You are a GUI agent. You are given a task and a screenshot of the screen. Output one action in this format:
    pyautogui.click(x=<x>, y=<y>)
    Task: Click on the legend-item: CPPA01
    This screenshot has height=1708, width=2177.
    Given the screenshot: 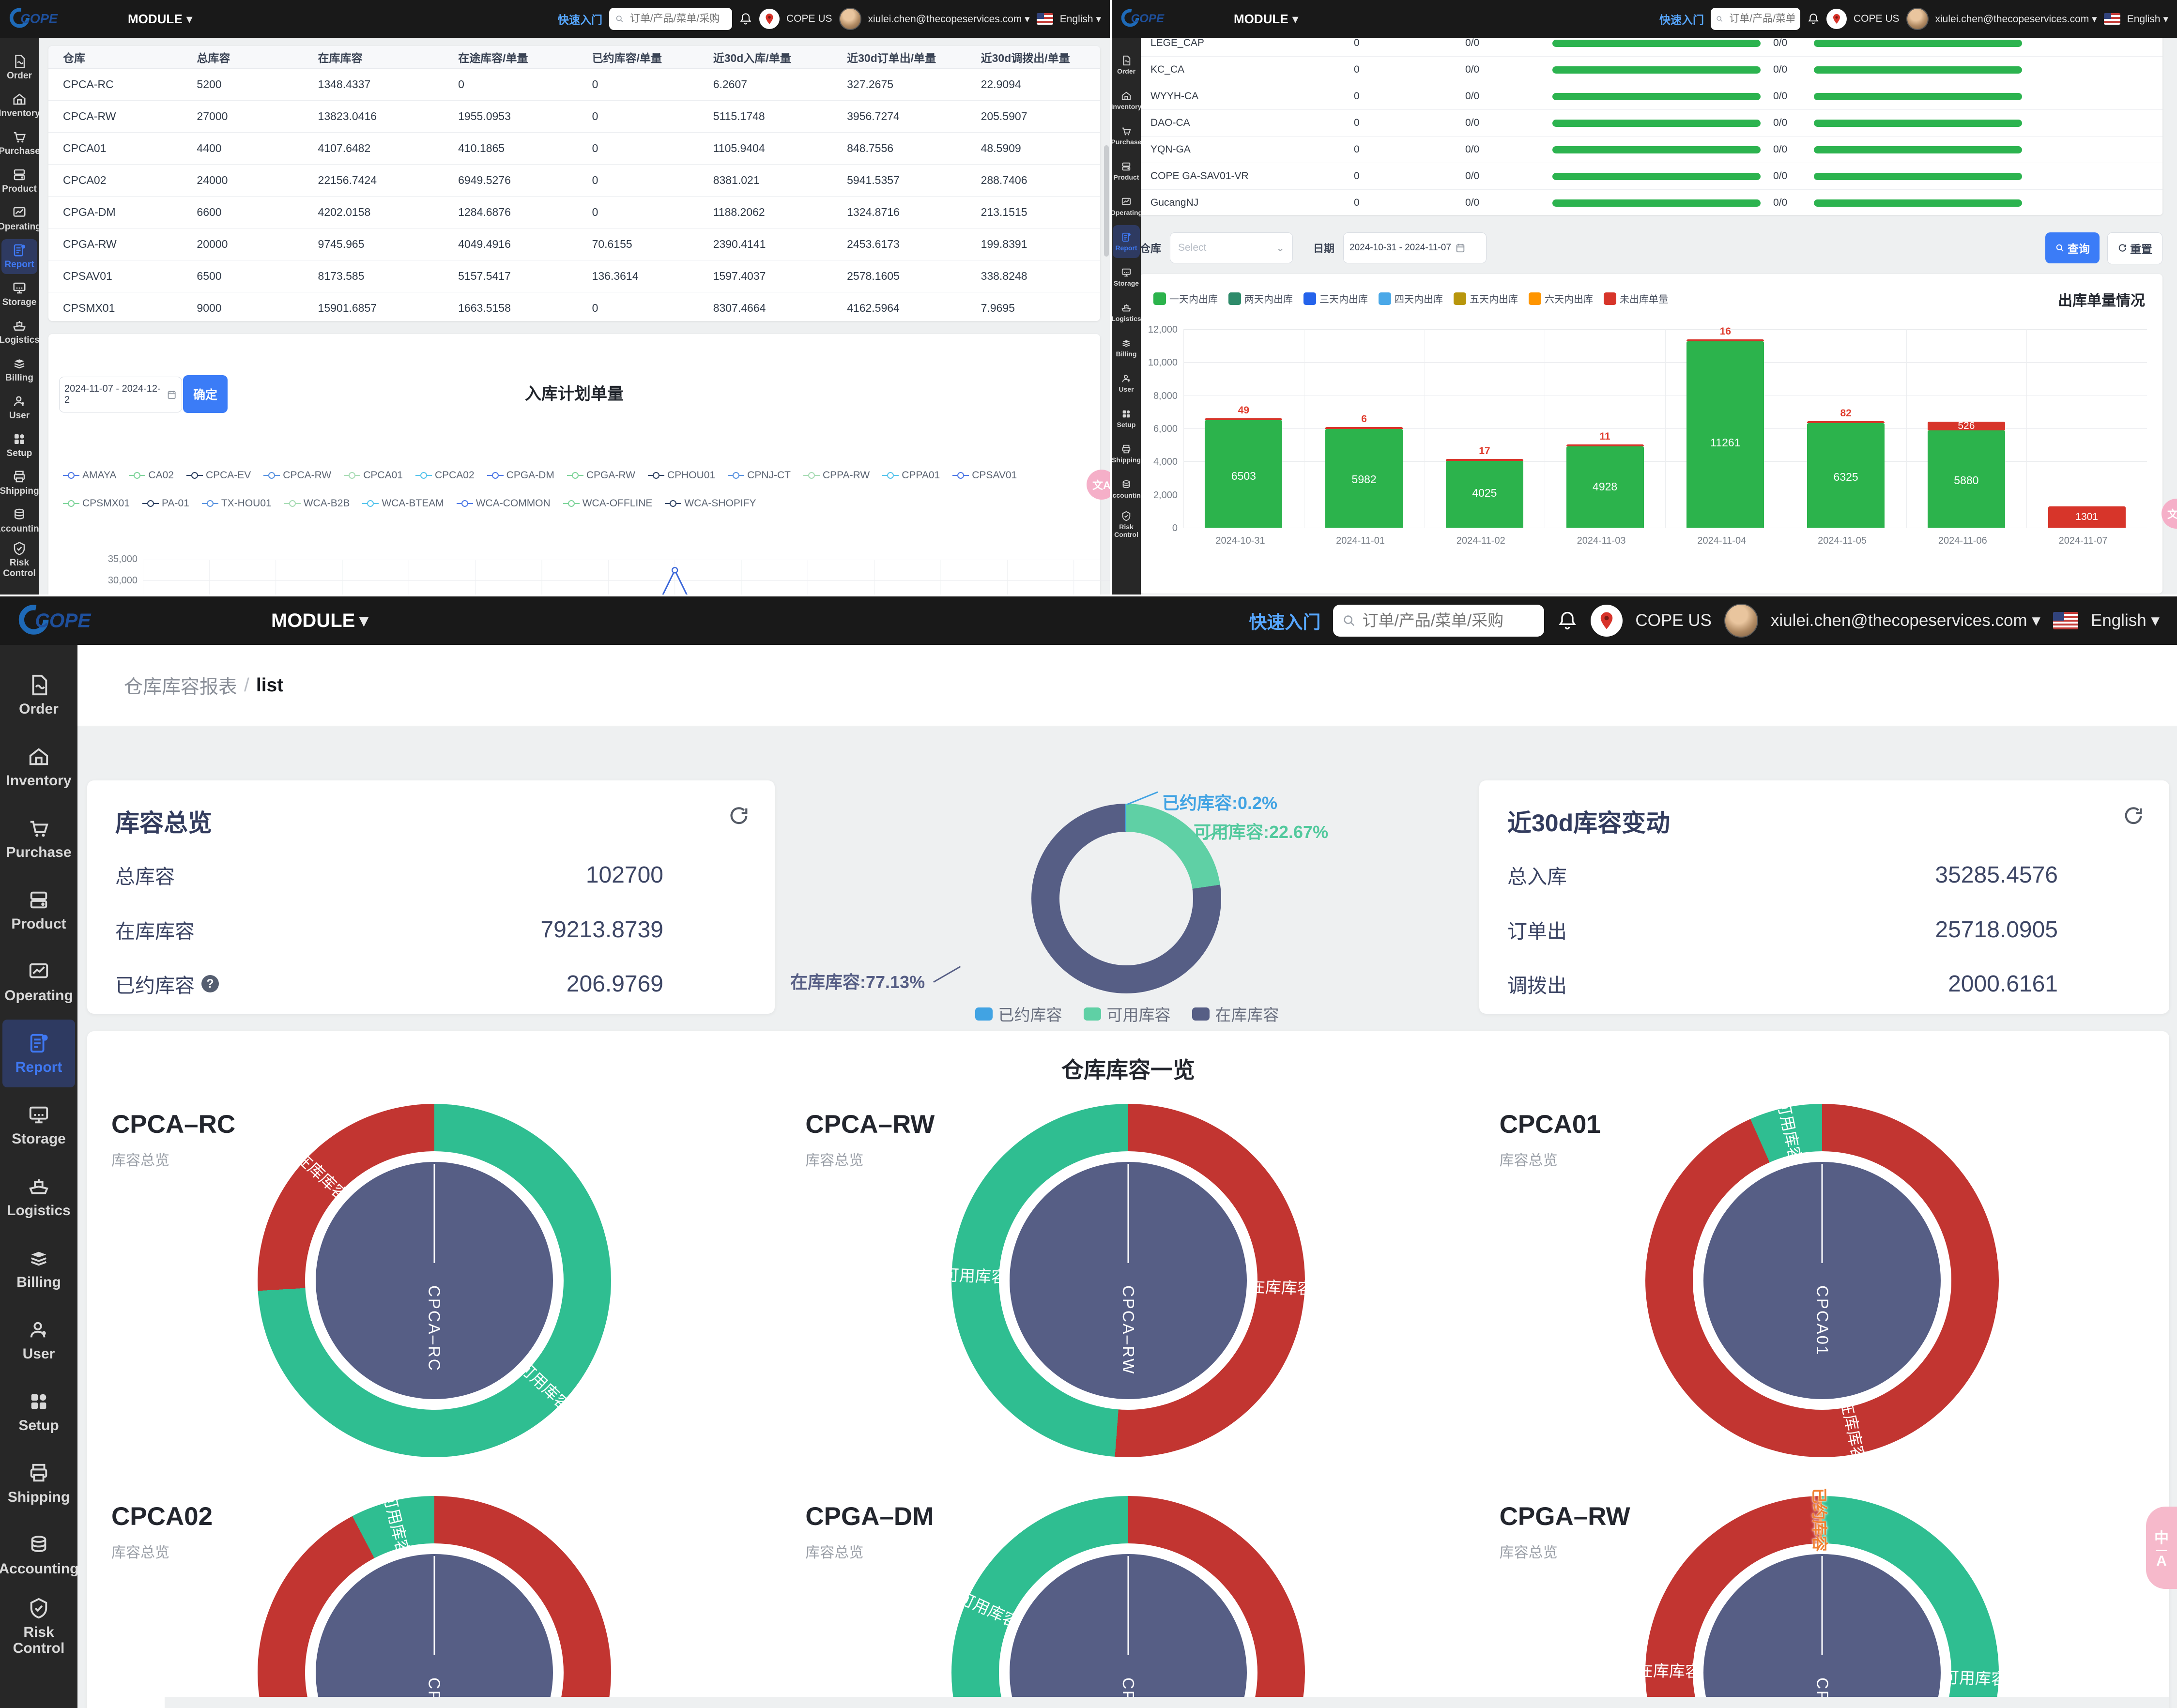 What is the action you would take?
    pyautogui.click(x=911, y=475)
    